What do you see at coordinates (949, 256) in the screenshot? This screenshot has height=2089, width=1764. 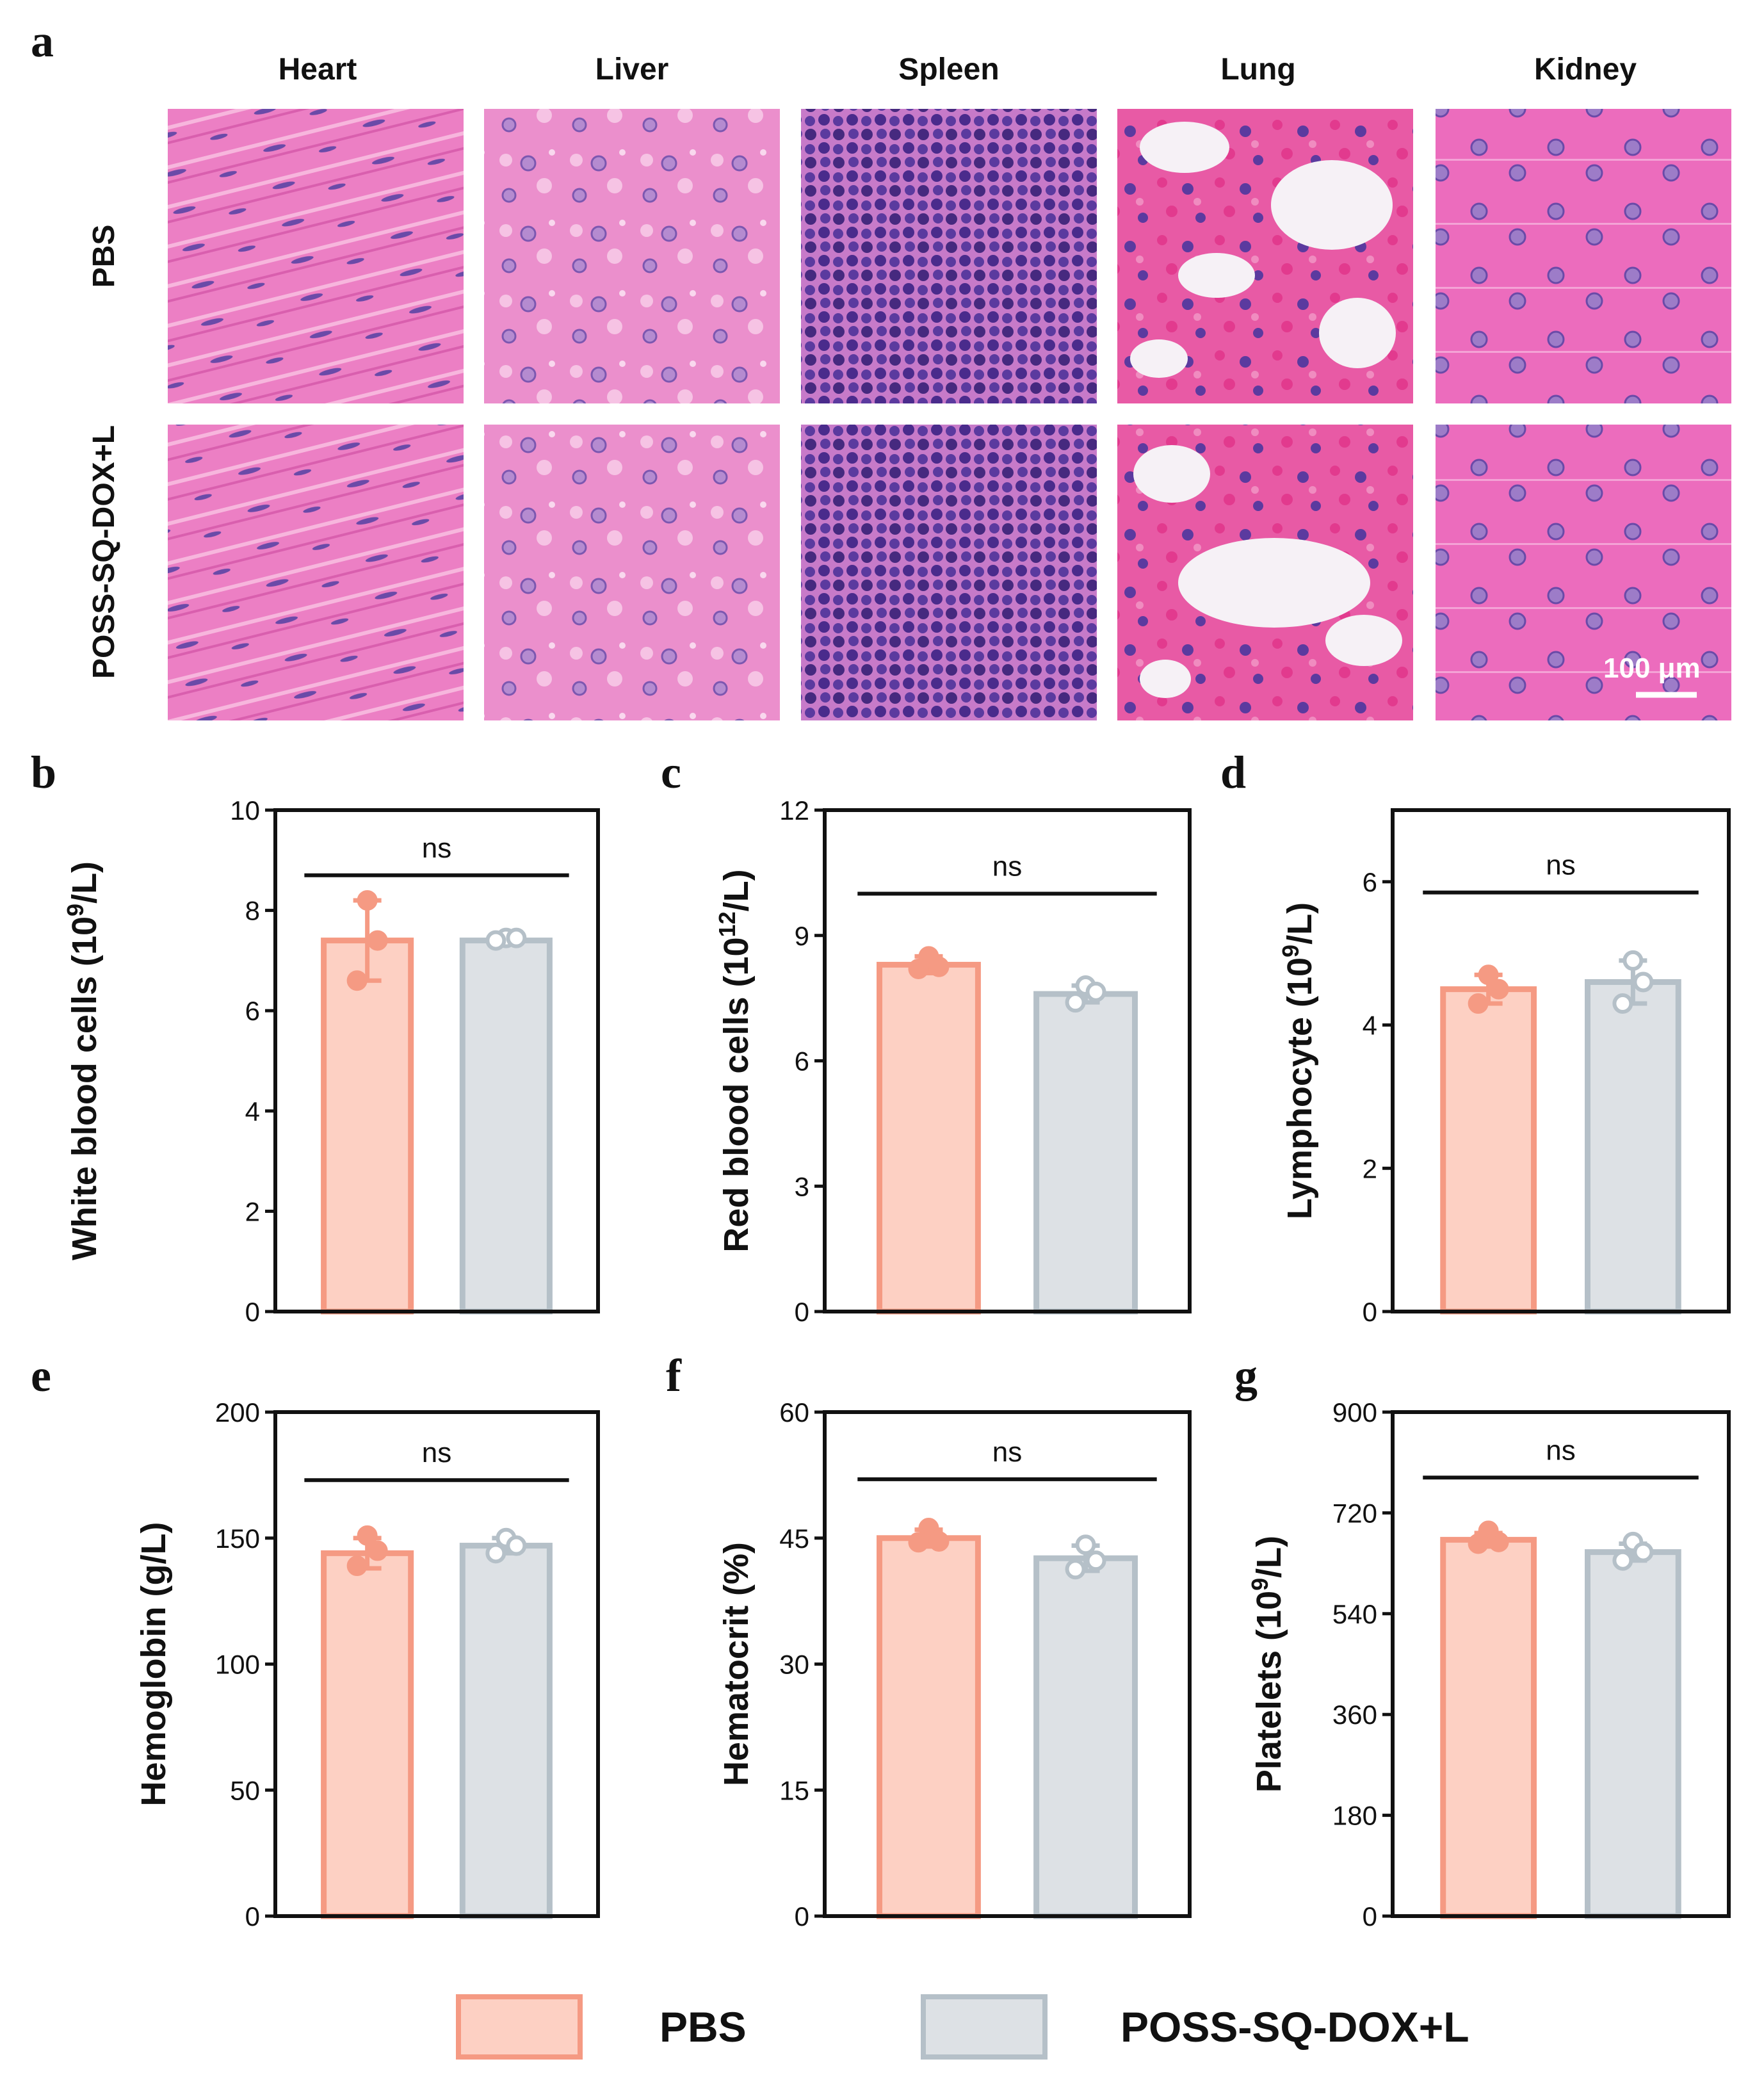 I see `he-image-pbs-spleen` at bounding box center [949, 256].